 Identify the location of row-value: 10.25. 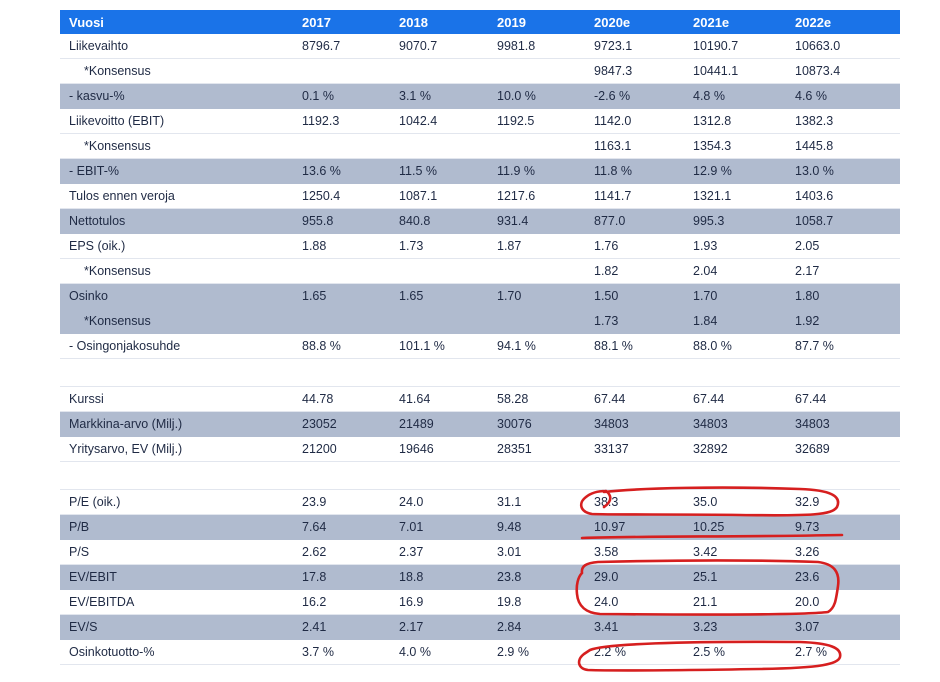
(735, 527).